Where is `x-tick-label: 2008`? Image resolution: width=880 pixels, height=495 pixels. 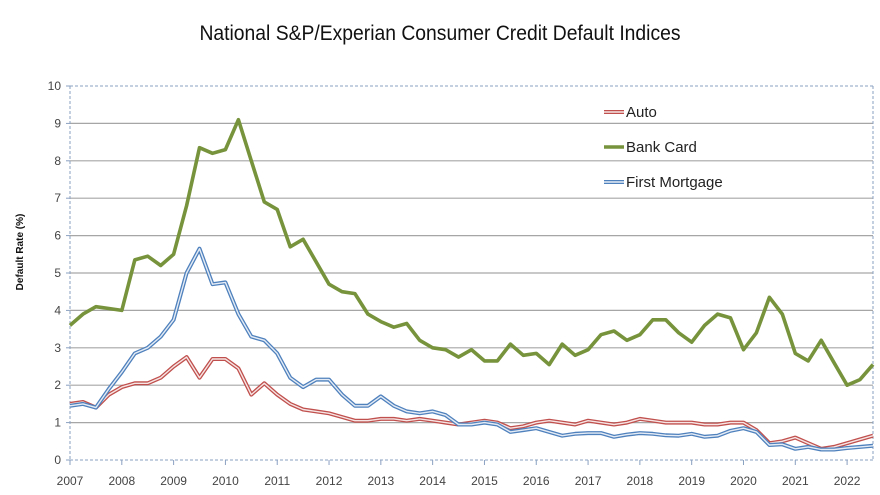
x-tick-label: 2008 is located at coordinates (121, 481).